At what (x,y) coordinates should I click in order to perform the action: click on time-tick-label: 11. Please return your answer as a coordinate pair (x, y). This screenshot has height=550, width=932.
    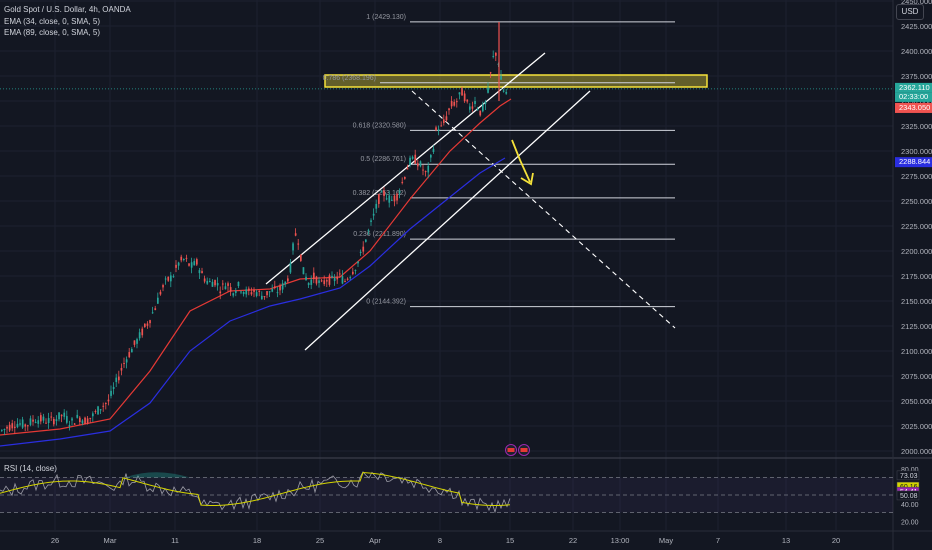
    Looking at the image, I should click on (175, 540).